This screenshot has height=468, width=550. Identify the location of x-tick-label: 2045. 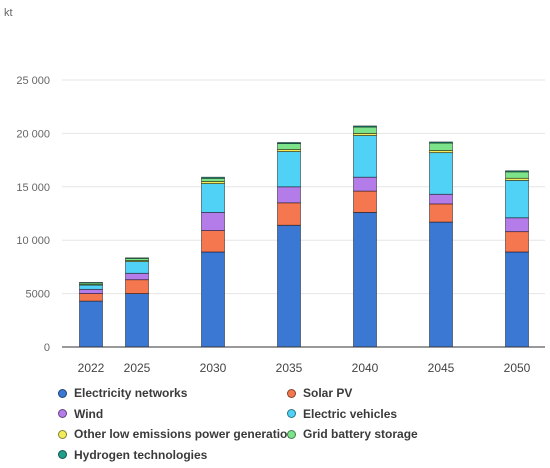
(441, 368).